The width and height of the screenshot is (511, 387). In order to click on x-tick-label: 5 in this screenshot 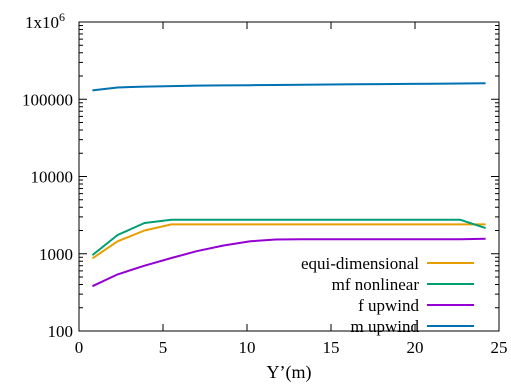, I will do `click(163, 347)`.